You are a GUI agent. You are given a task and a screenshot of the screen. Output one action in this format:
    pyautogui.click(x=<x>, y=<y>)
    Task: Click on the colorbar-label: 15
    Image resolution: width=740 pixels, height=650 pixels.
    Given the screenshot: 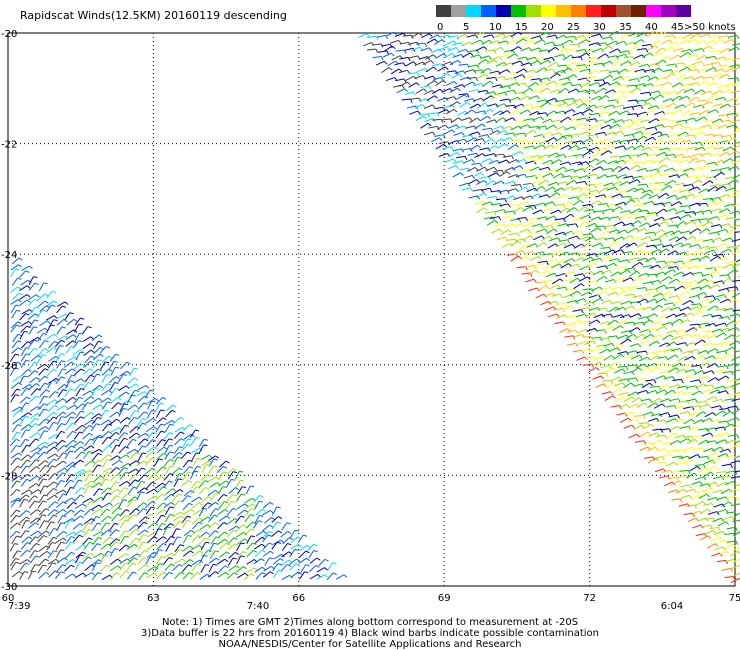 What is the action you would take?
    pyautogui.click(x=521, y=27)
    